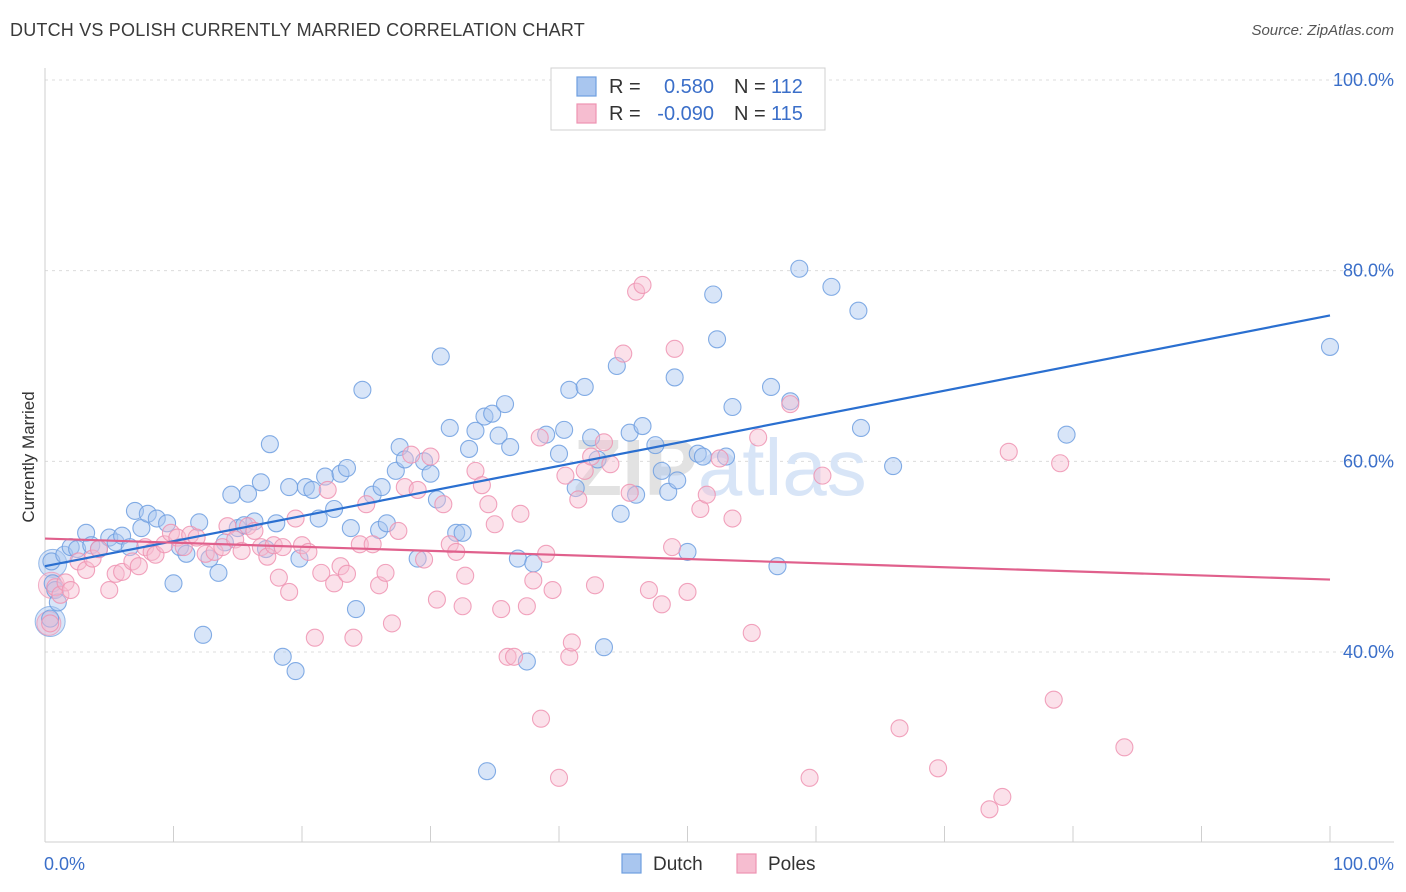 This screenshot has width=1406, height=892. What do you see at coordinates (678, 864) in the screenshot?
I see `bottom-legend-label-dutch: Dutch` at bounding box center [678, 864].